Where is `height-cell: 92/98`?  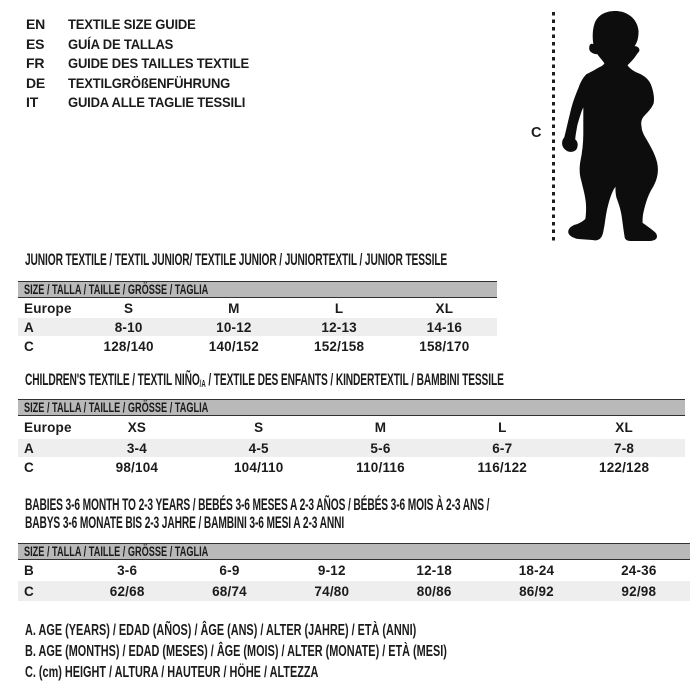 height-cell: 92/98 is located at coordinates (639, 591).